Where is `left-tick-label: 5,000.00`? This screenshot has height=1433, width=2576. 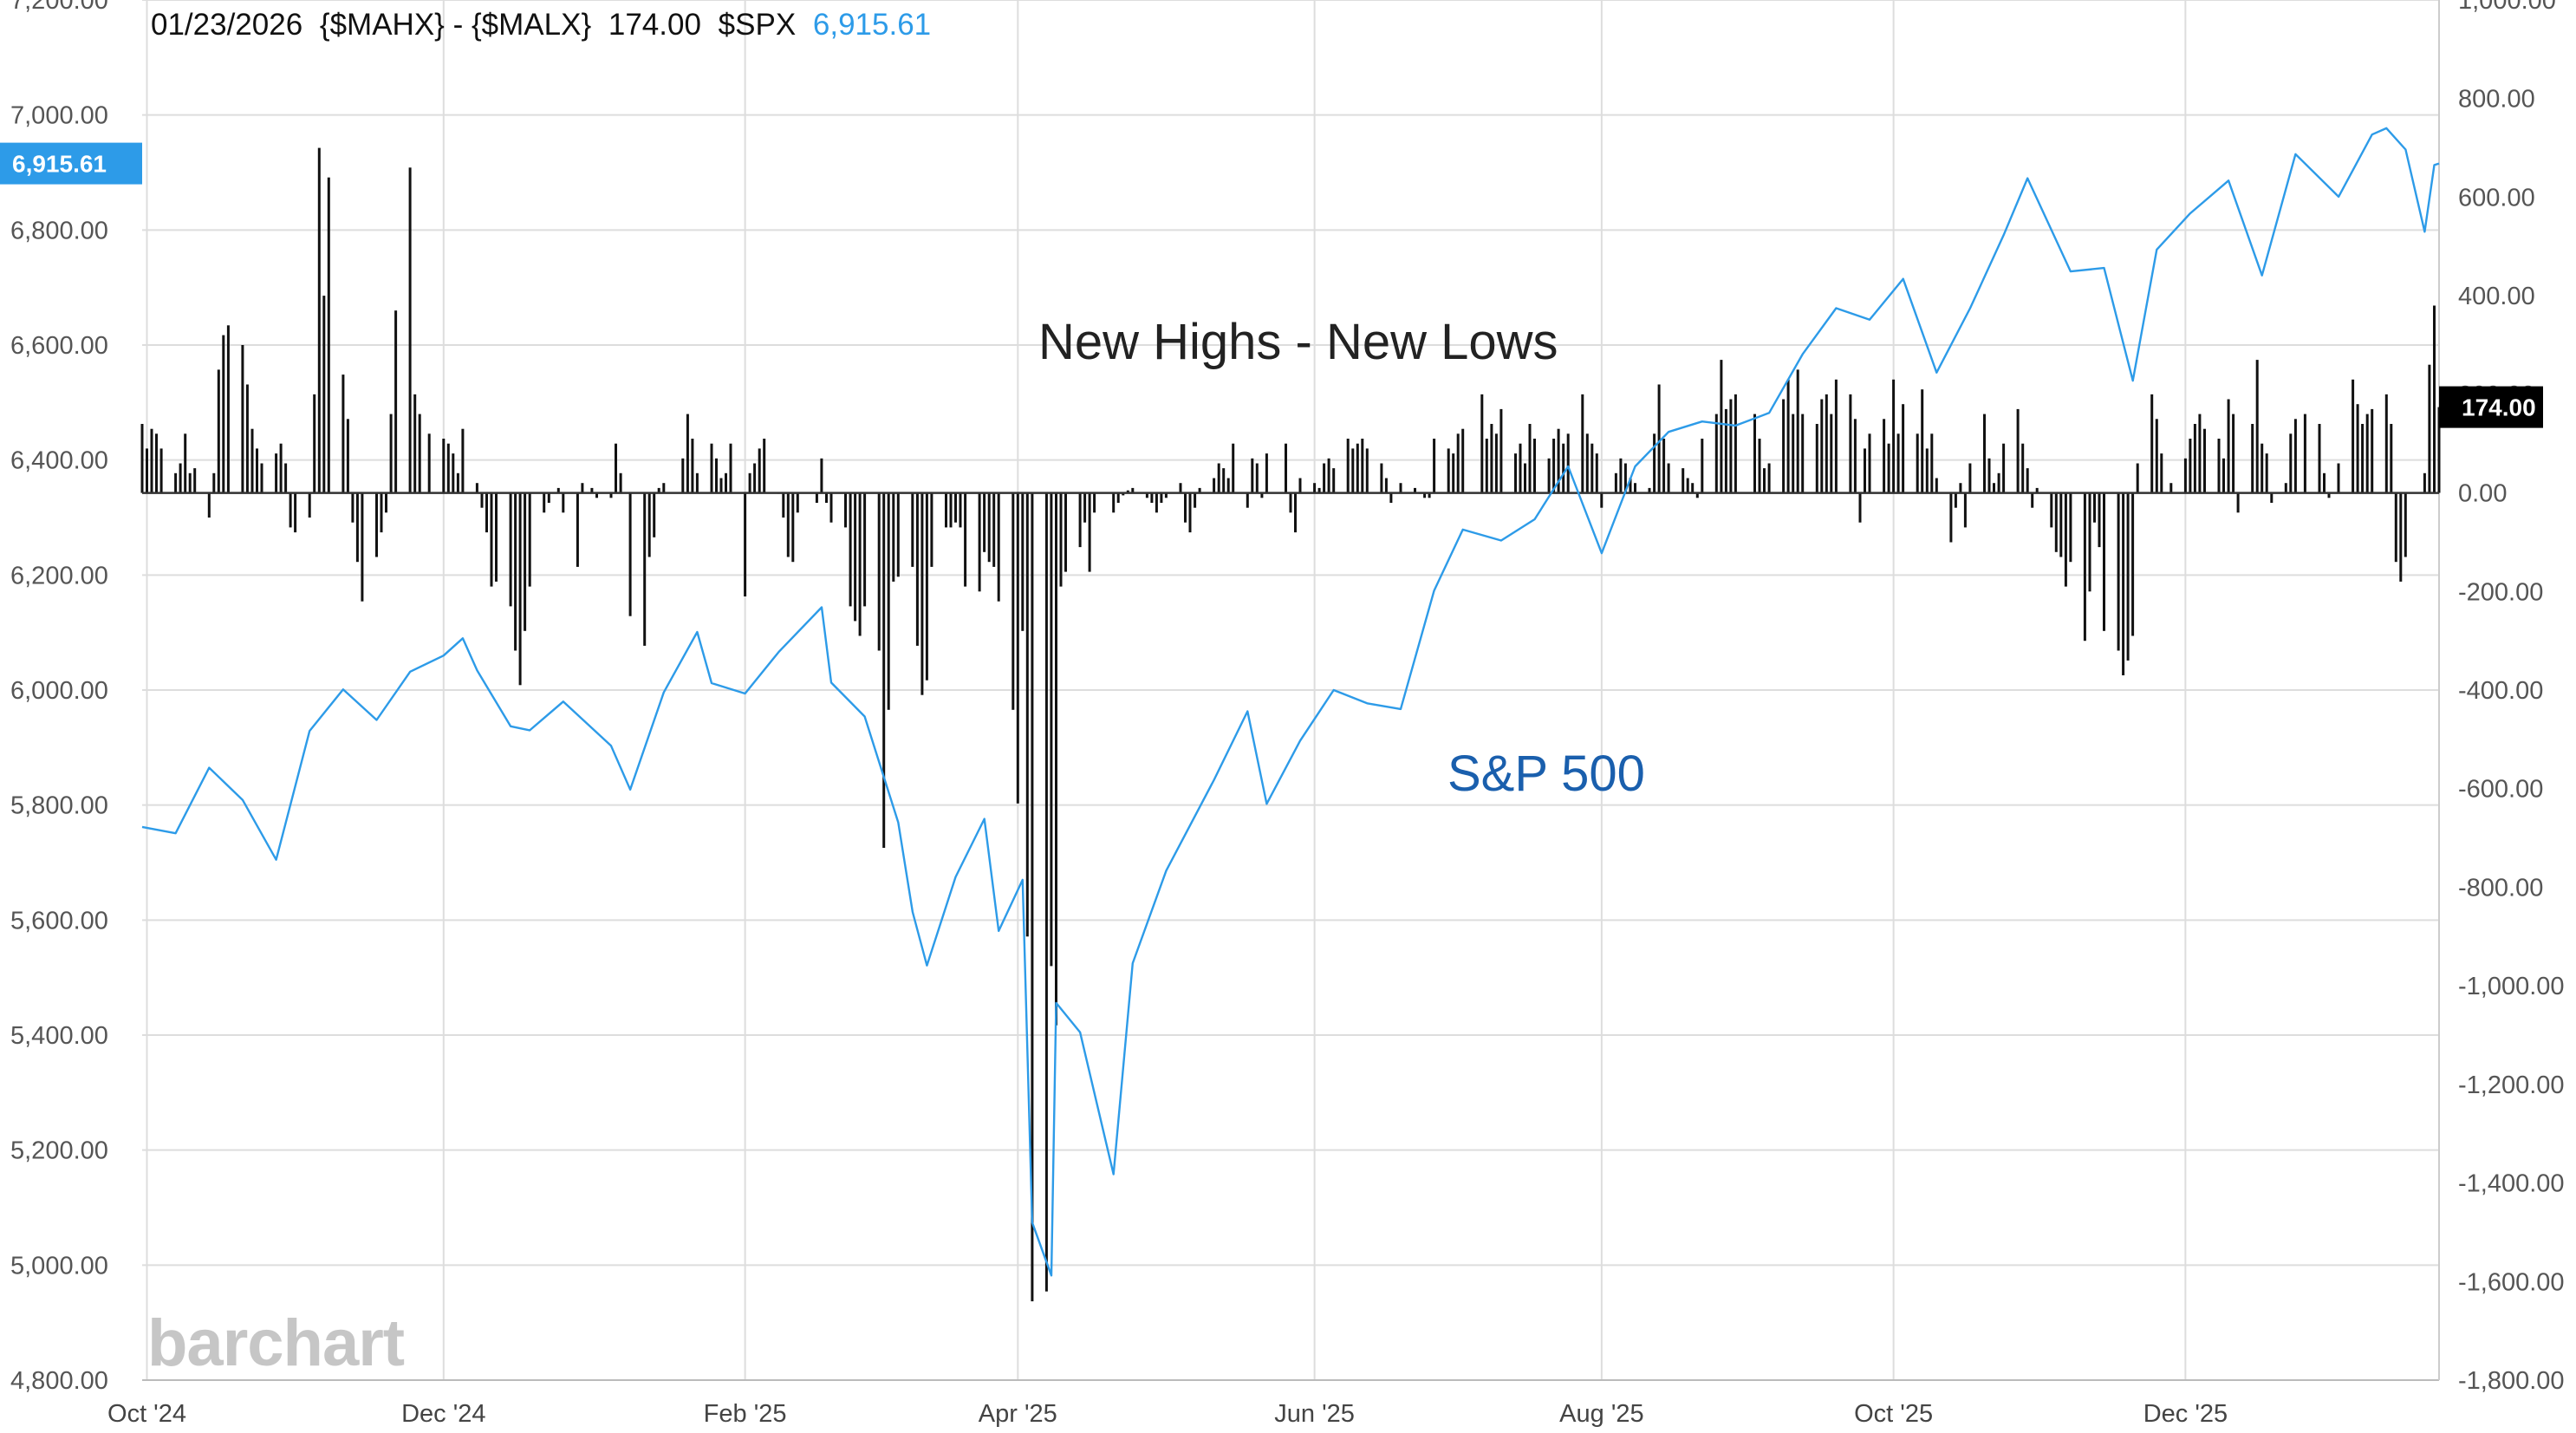
left-tick-label: 5,000.00 is located at coordinates (59, 1266).